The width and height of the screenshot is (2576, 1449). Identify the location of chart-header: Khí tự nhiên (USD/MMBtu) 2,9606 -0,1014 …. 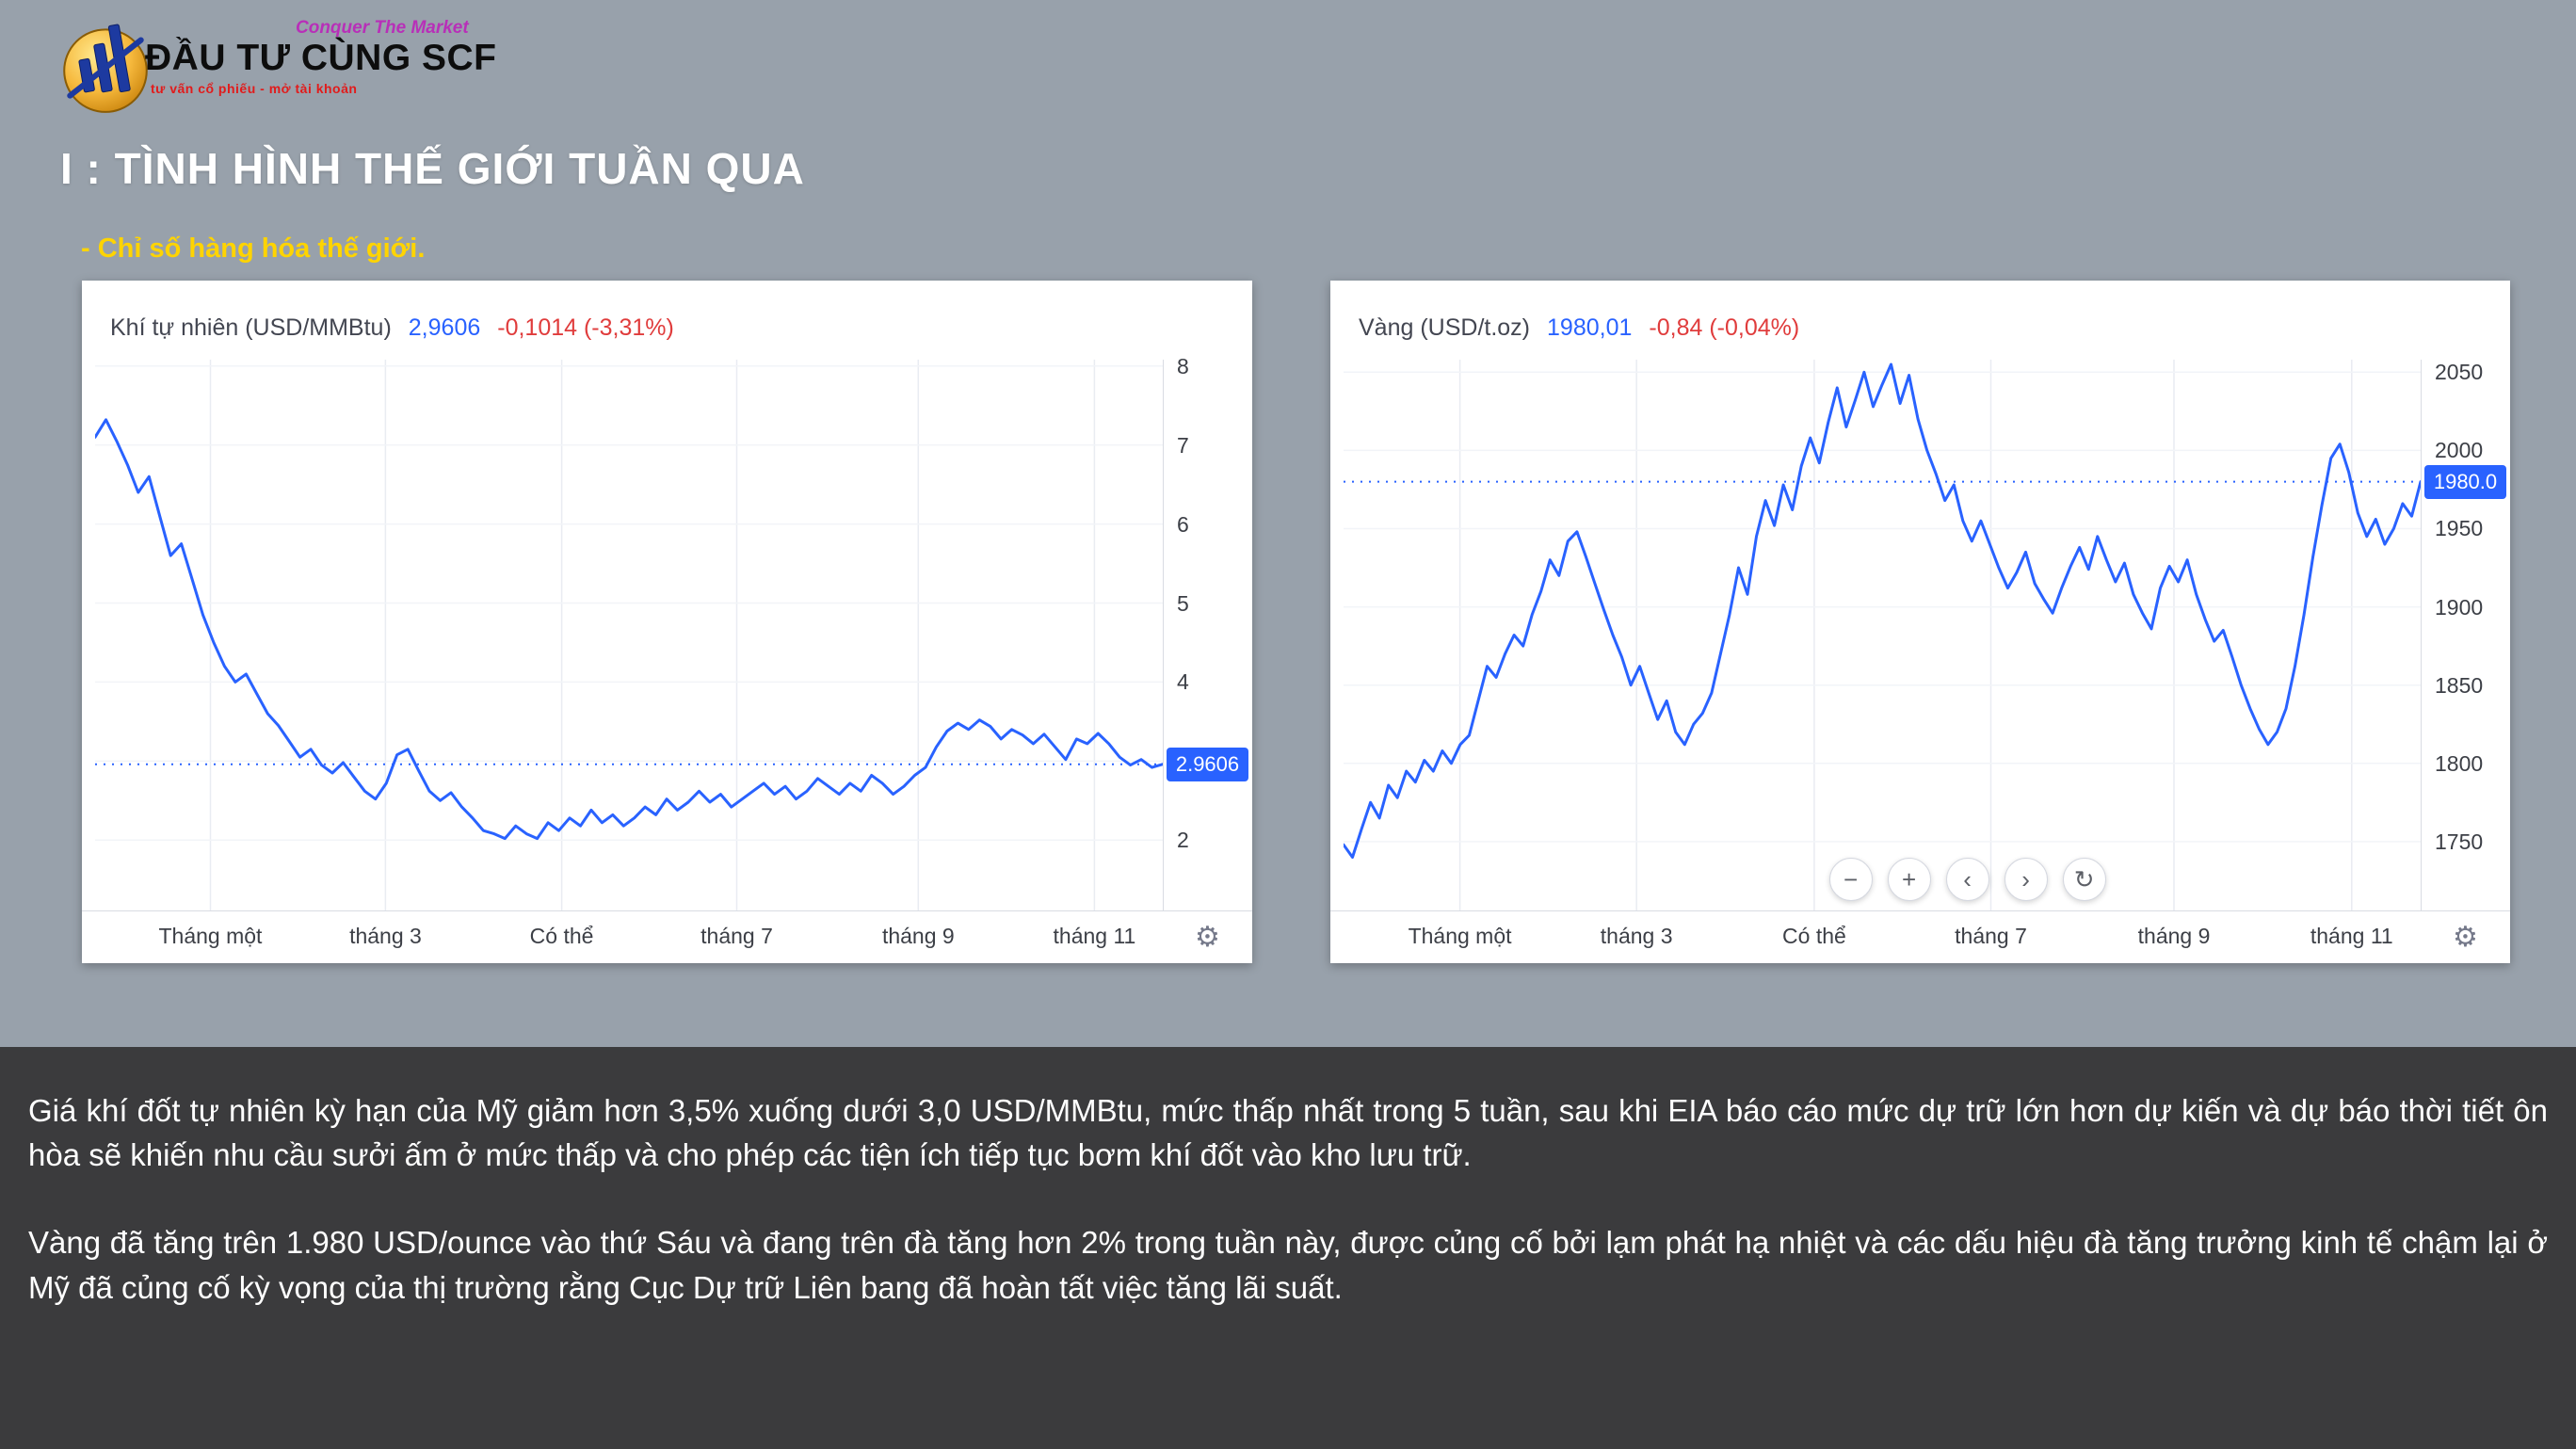
(667, 320).